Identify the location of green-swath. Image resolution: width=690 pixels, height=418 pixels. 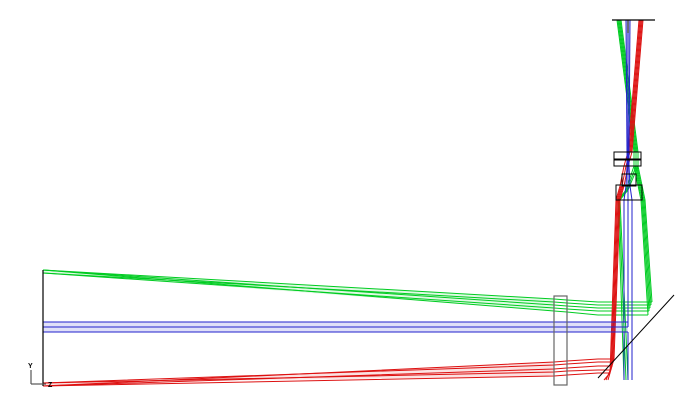
(298, 290).